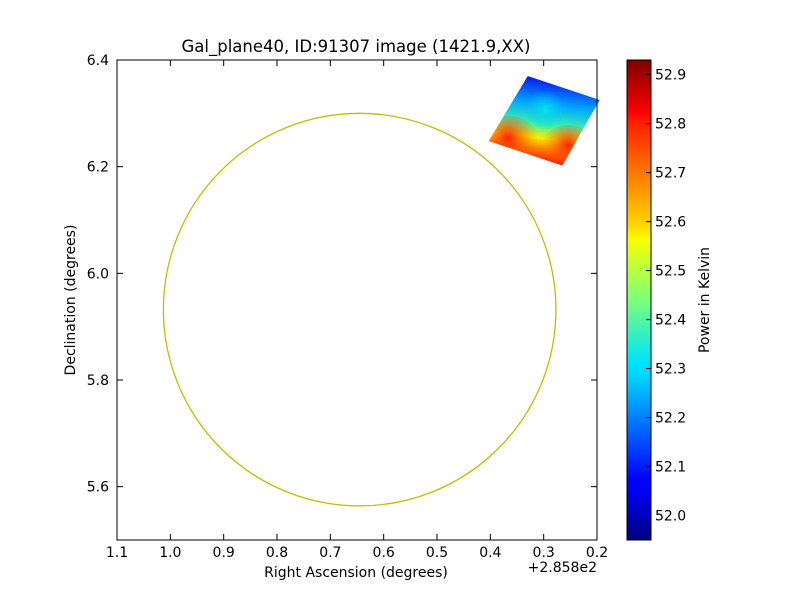 This screenshot has height=600, width=800. I want to click on y-tick-label: 6.4, so click(98, 61).